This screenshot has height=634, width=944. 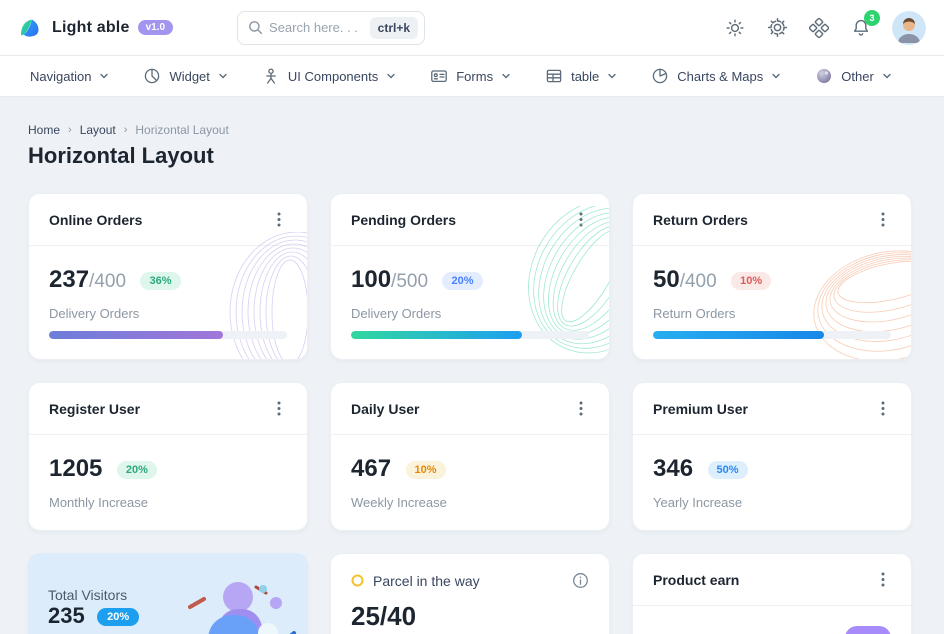 What do you see at coordinates (404, 219) in the screenshot?
I see `card-title: Pending Orders` at bounding box center [404, 219].